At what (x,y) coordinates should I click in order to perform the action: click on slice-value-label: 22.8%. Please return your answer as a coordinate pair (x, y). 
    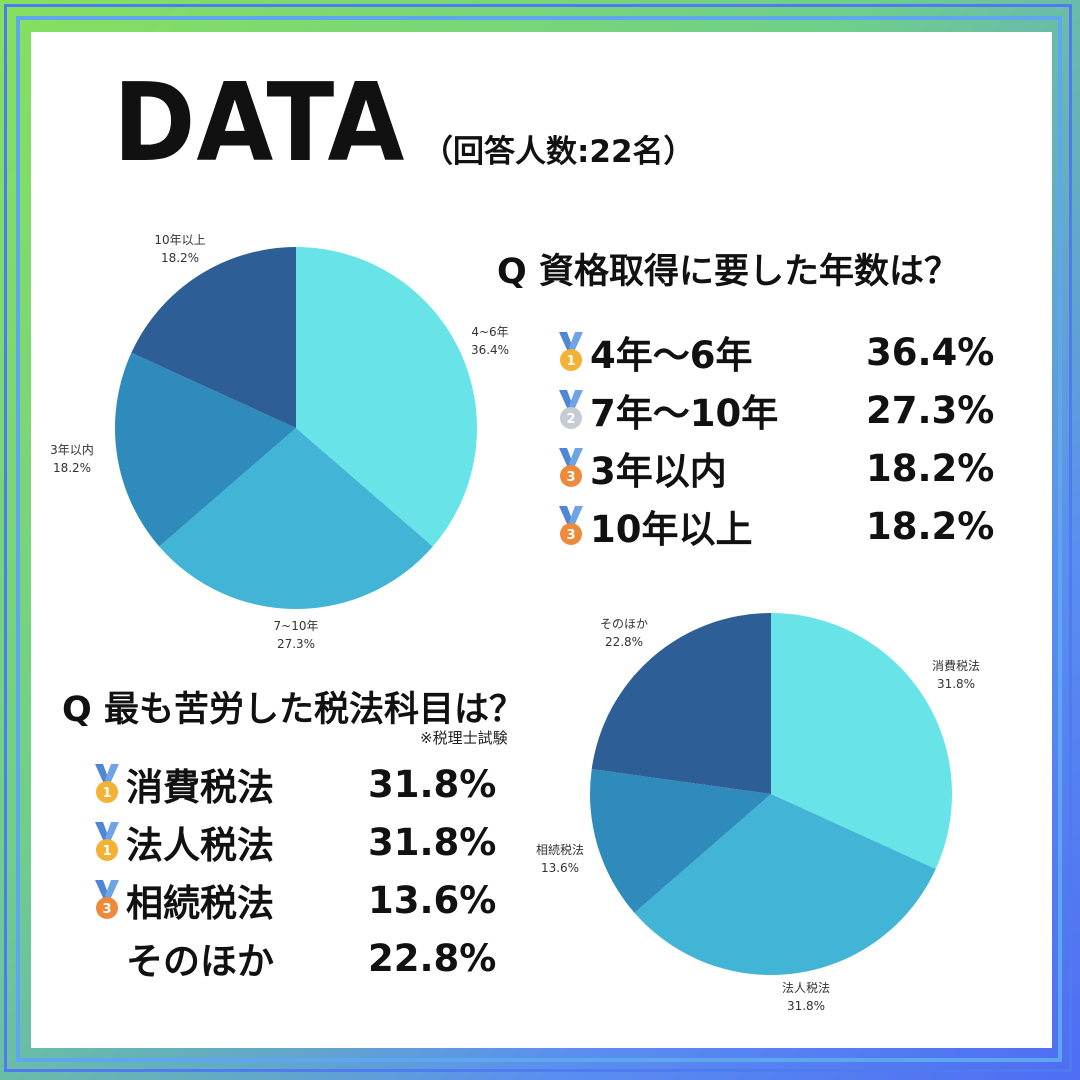
    Looking at the image, I should click on (624, 642).